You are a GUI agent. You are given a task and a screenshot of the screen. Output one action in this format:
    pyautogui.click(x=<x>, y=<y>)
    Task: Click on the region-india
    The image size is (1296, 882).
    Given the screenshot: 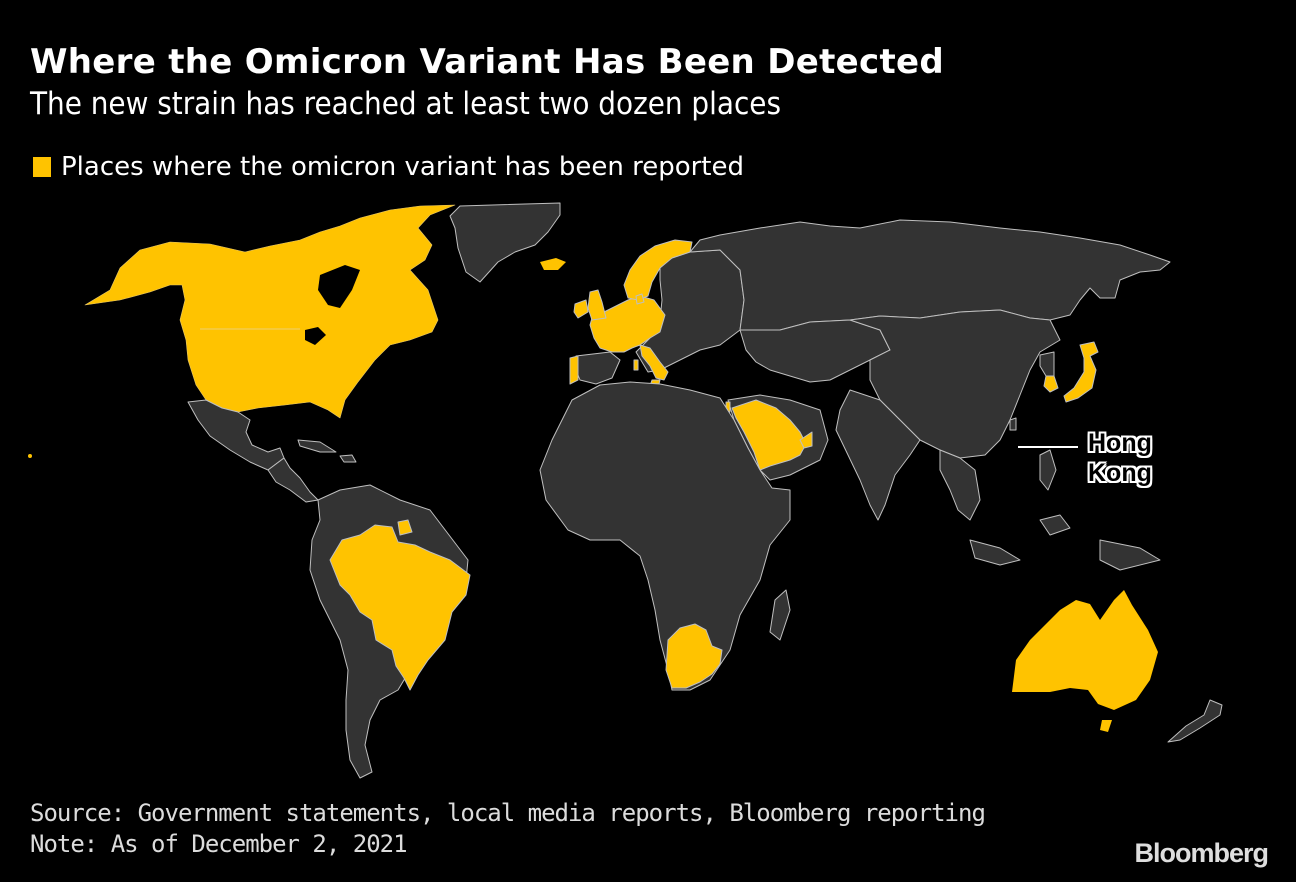 What is the action you would take?
    pyautogui.click(x=878, y=455)
    